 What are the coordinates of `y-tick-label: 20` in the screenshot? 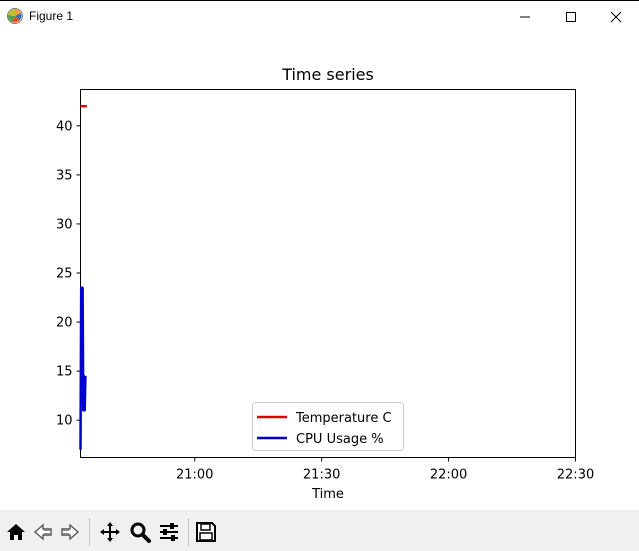 It's located at (64, 323).